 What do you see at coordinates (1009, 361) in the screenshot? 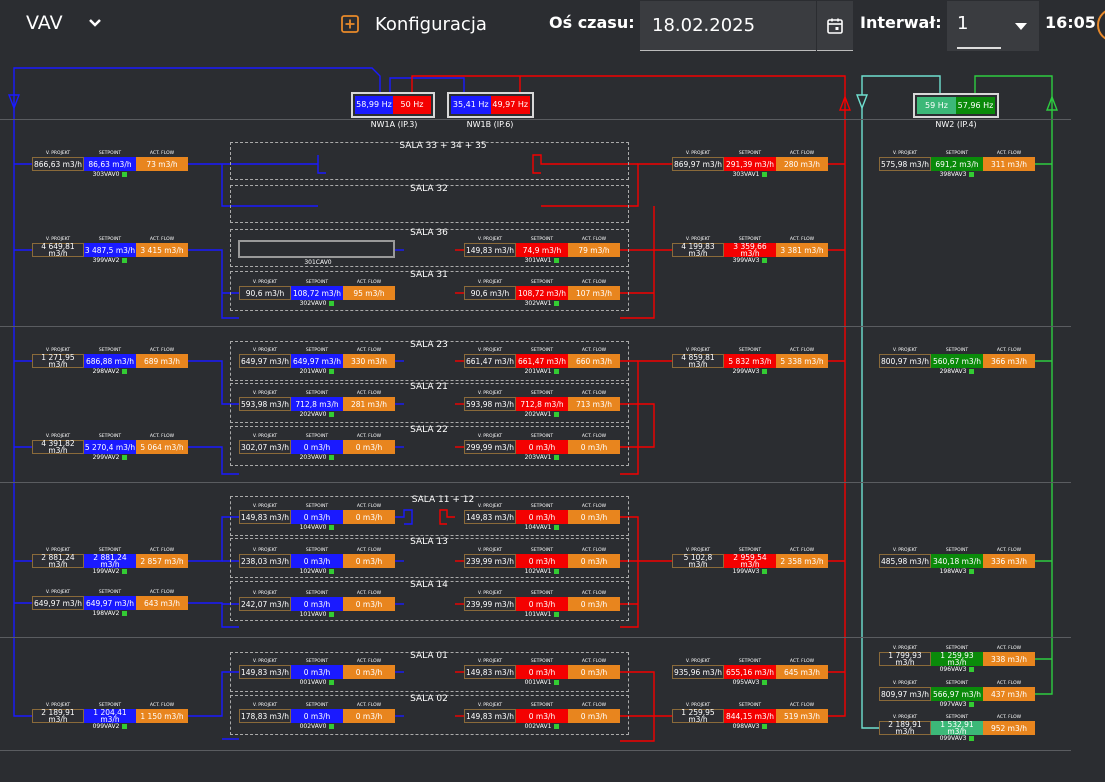
I see `flow-value: 366 m3/h` at bounding box center [1009, 361].